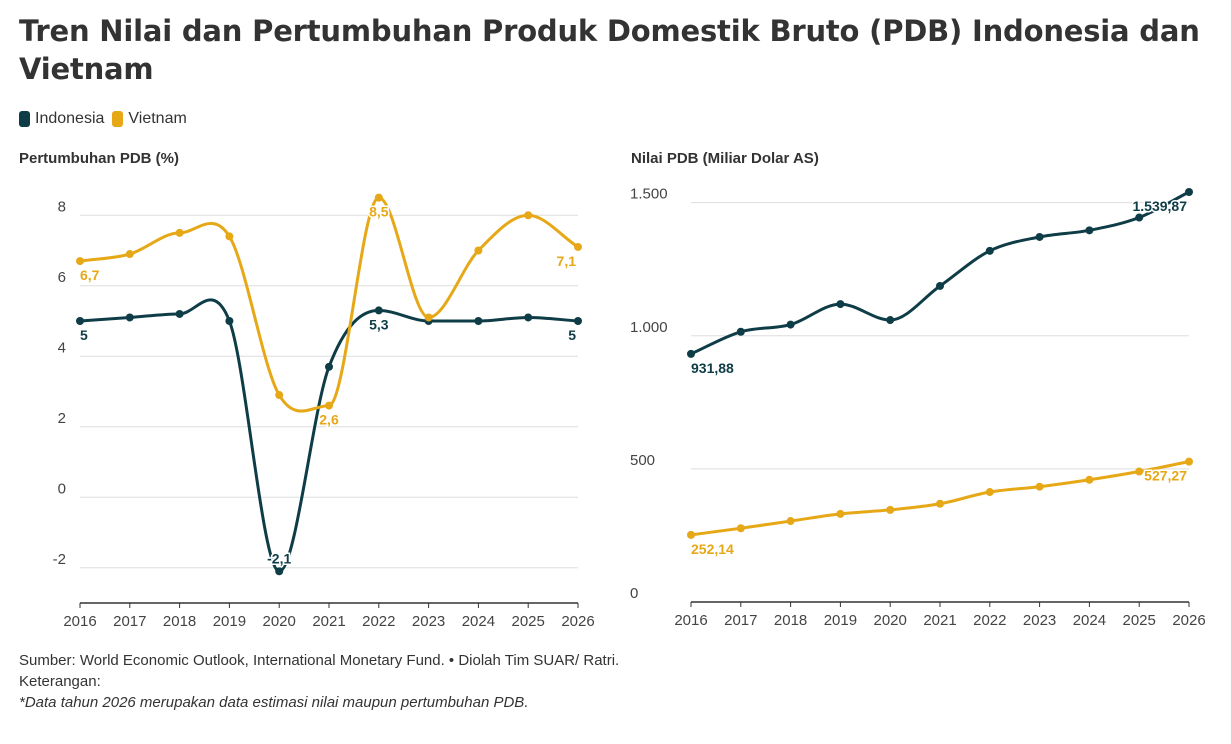 The image size is (1231, 744). What do you see at coordinates (62, 418) in the screenshot?
I see `y-tick-label: 2` at bounding box center [62, 418].